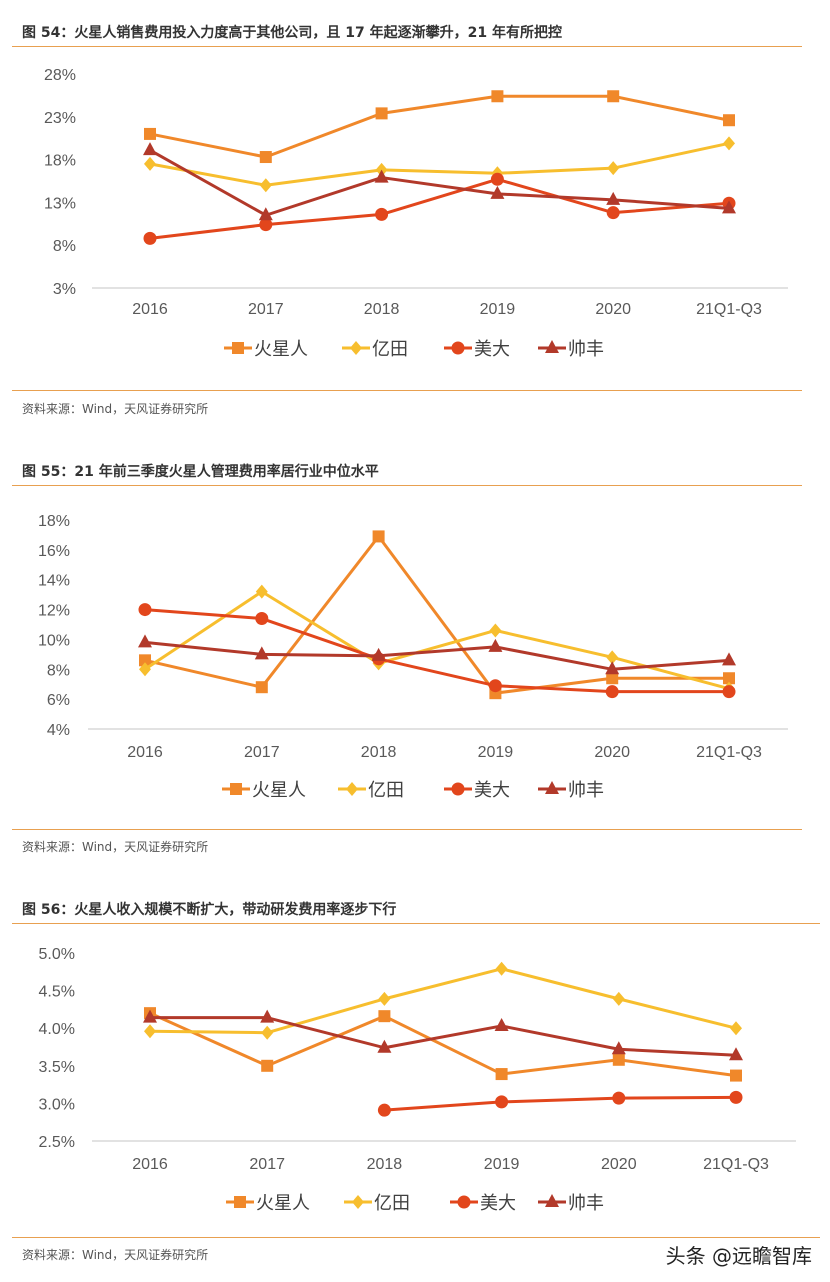 The height and width of the screenshot is (1282, 830). Describe the element at coordinates (58, 700) in the screenshot. I see `y-tick-label: 6%` at that location.